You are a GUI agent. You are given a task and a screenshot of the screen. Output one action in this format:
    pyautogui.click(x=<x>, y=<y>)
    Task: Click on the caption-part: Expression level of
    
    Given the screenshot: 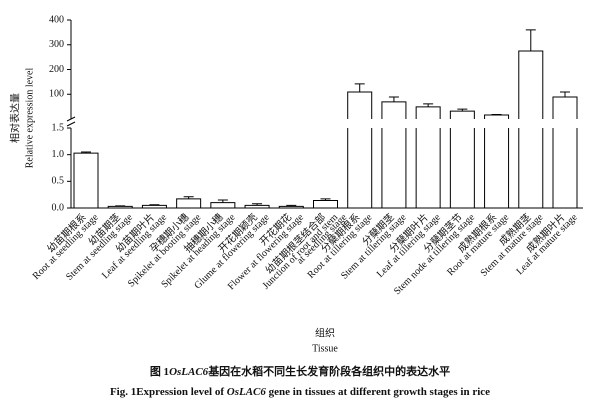 What is the action you would take?
    pyautogui.click(x=181, y=392)
    